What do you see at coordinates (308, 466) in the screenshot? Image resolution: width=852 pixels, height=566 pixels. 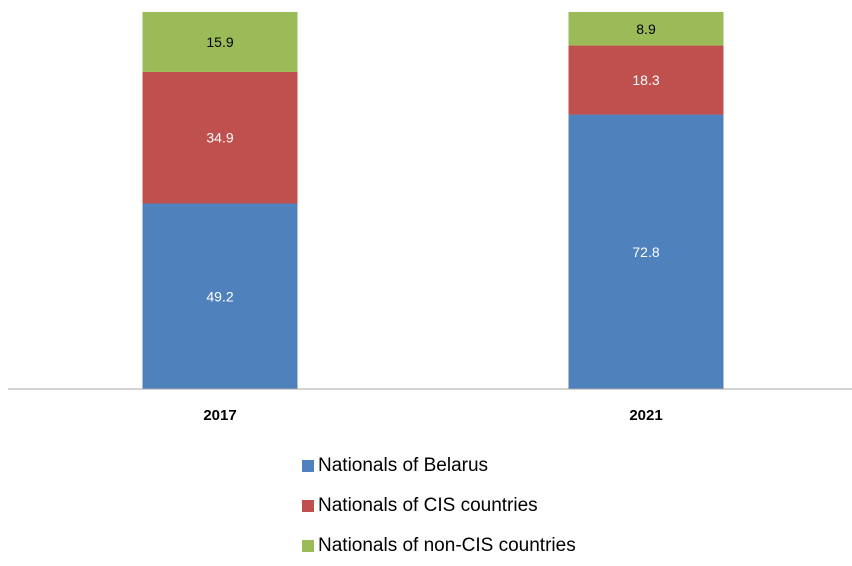 I see `legend-swatch-belarus` at bounding box center [308, 466].